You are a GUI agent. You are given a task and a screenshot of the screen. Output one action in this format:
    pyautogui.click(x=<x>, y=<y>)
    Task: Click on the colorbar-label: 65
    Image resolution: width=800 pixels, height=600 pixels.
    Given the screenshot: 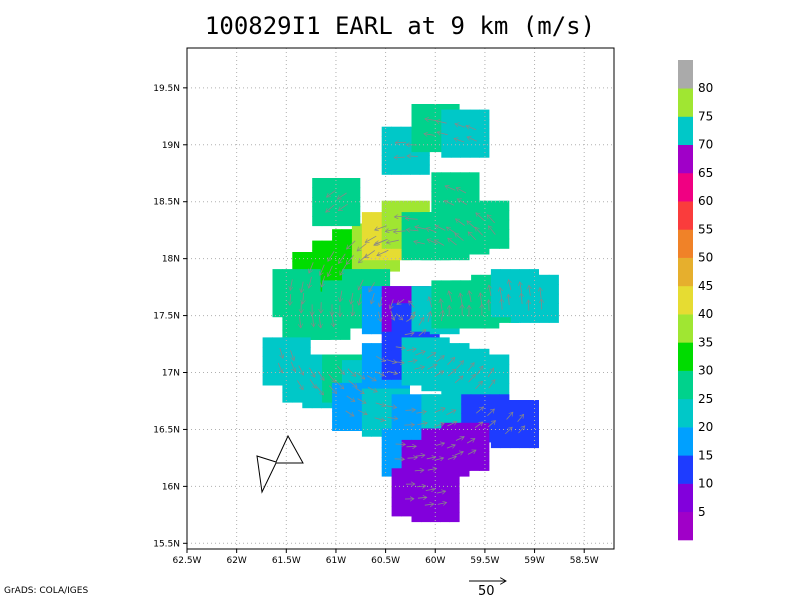 What is the action you would take?
    pyautogui.click(x=705, y=173)
    